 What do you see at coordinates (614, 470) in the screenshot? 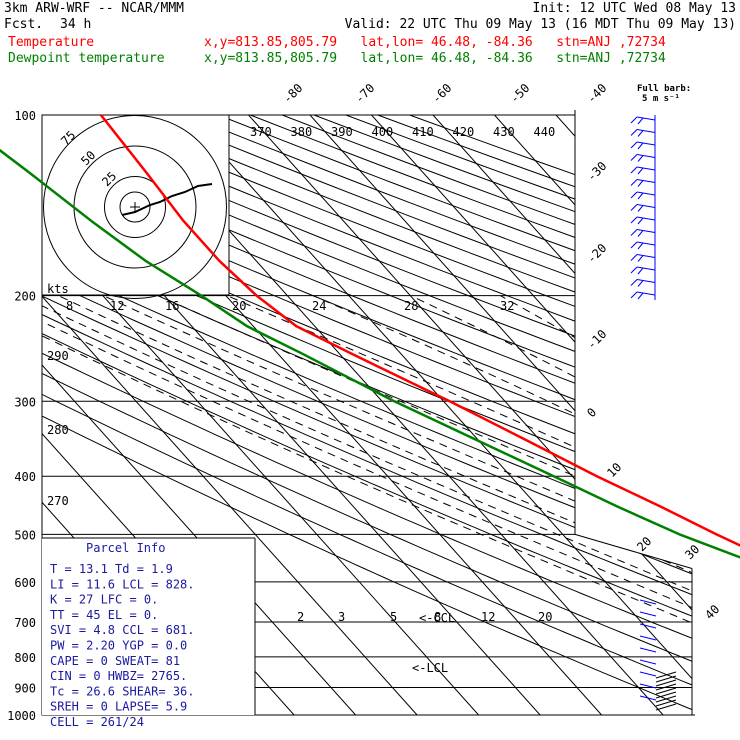
I see `temperature-axis-label: 10` at bounding box center [614, 470].